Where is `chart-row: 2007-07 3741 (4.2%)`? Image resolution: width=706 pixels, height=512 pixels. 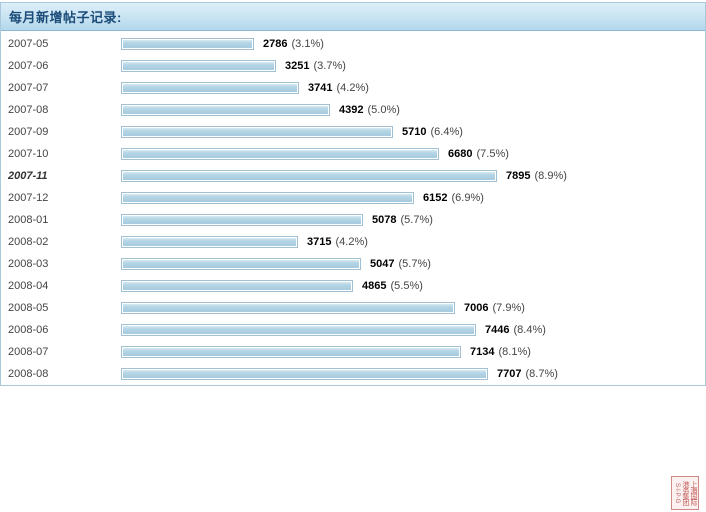
chart-row: 2007-07 3741 (4.2%) is located at coordinates (353, 88).